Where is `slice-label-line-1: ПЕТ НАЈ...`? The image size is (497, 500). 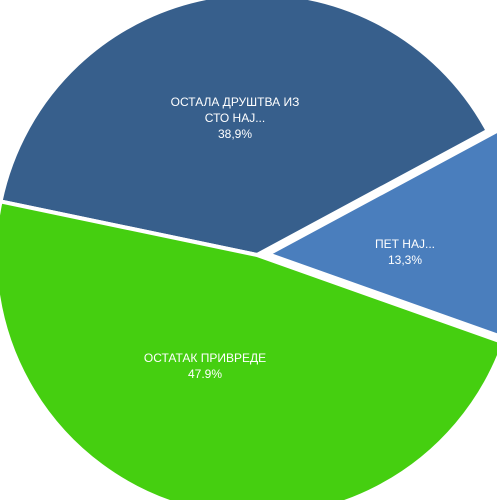 slice-label-line-1: ПЕТ НАЈ... is located at coordinates (405, 244).